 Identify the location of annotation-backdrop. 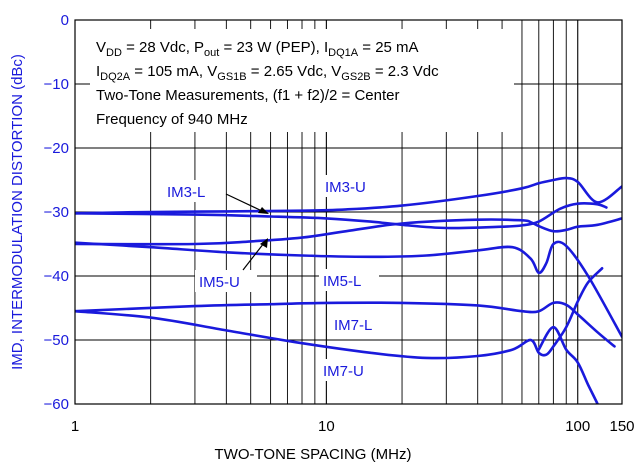
(302, 80).